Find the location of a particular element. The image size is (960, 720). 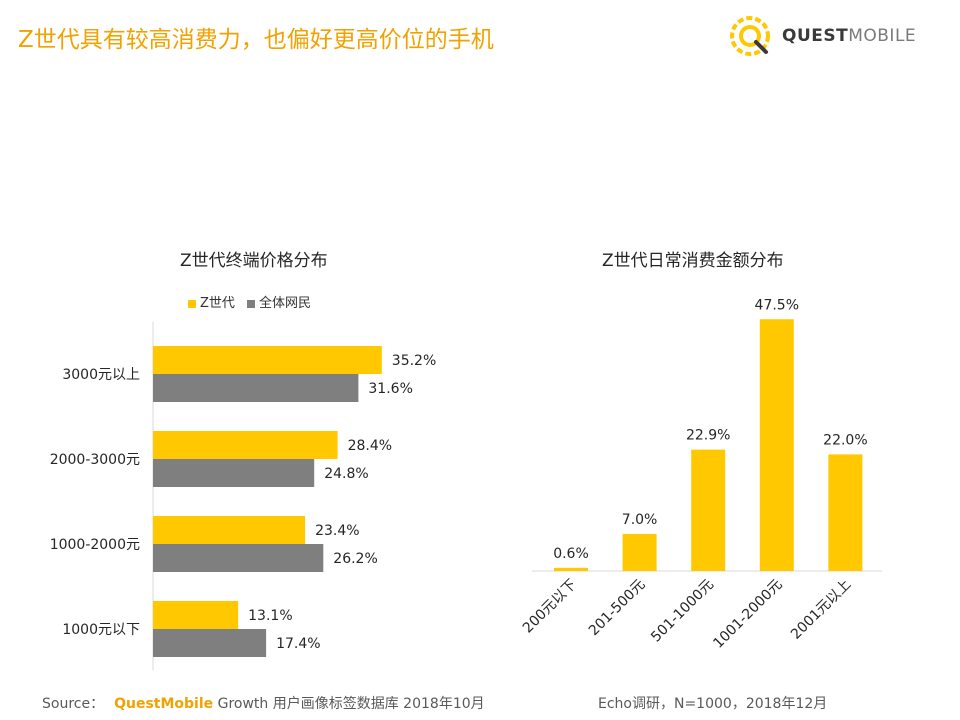

bar-label-z-1: 28.4% is located at coordinates (370, 446).